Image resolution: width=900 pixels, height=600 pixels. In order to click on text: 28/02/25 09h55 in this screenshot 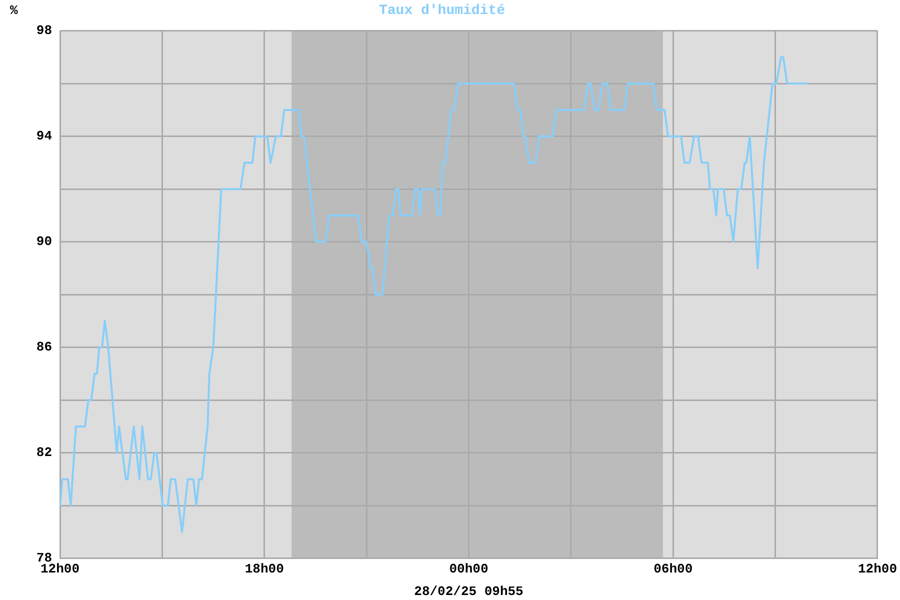, I will do `click(469, 591)`.